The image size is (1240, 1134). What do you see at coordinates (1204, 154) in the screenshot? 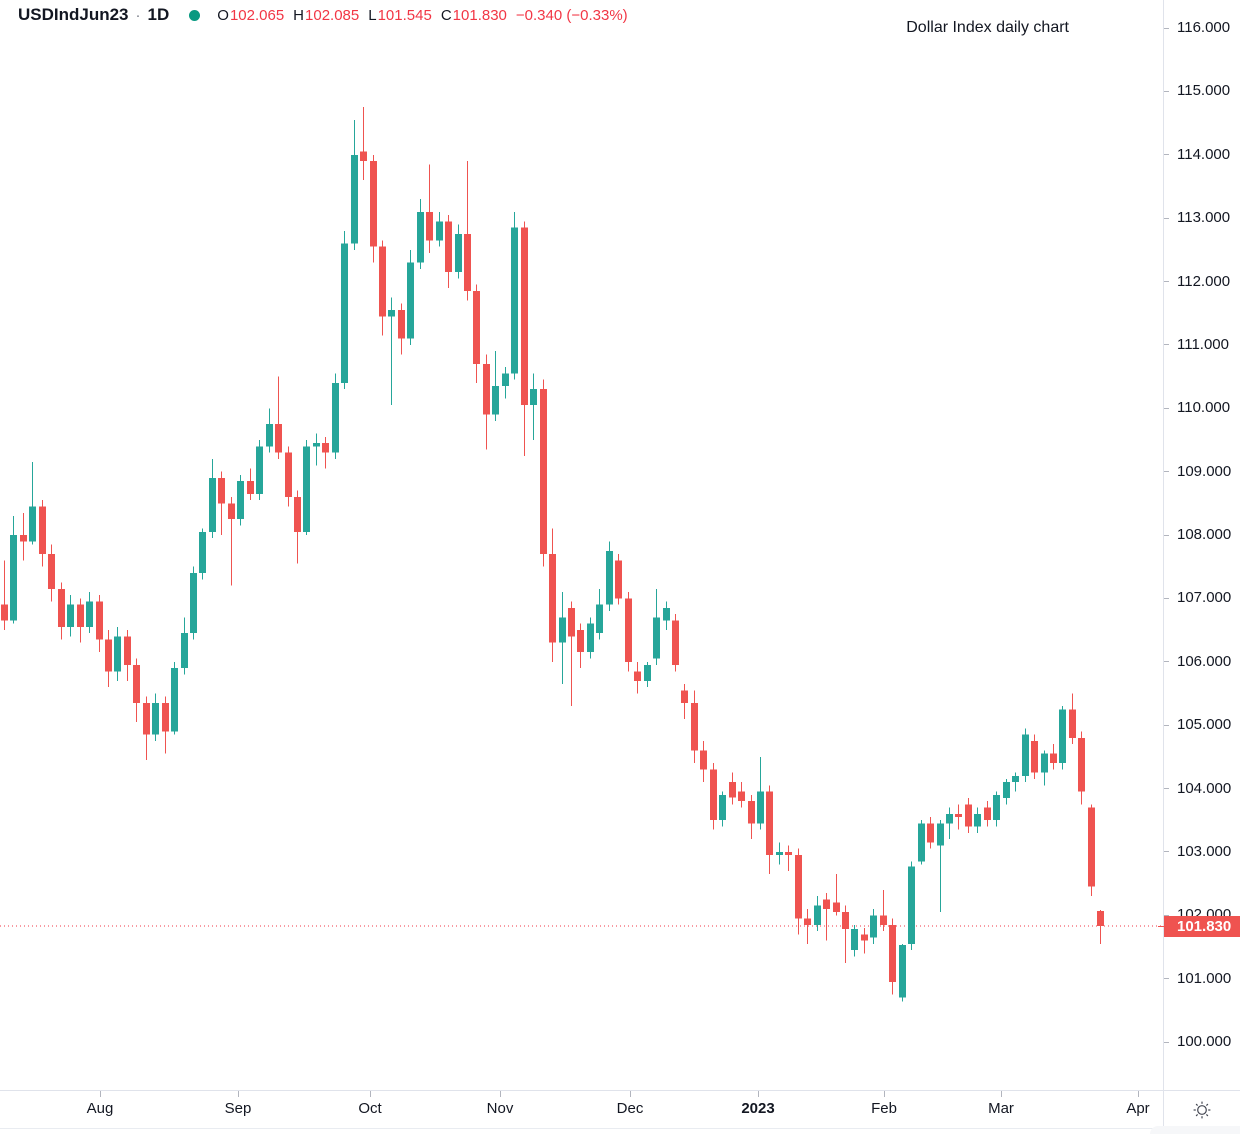
I see `price-axis-label: 114.000` at bounding box center [1204, 154].